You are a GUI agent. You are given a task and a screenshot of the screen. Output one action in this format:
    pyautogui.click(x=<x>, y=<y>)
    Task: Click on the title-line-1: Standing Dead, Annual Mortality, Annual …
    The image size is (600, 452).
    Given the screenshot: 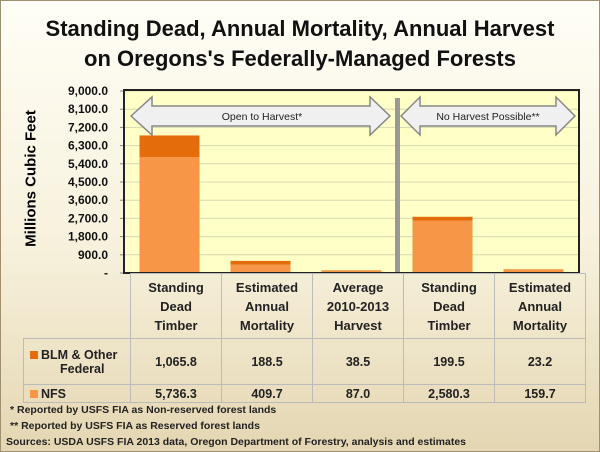 What is the action you would take?
    pyautogui.click(x=300, y=28)
    